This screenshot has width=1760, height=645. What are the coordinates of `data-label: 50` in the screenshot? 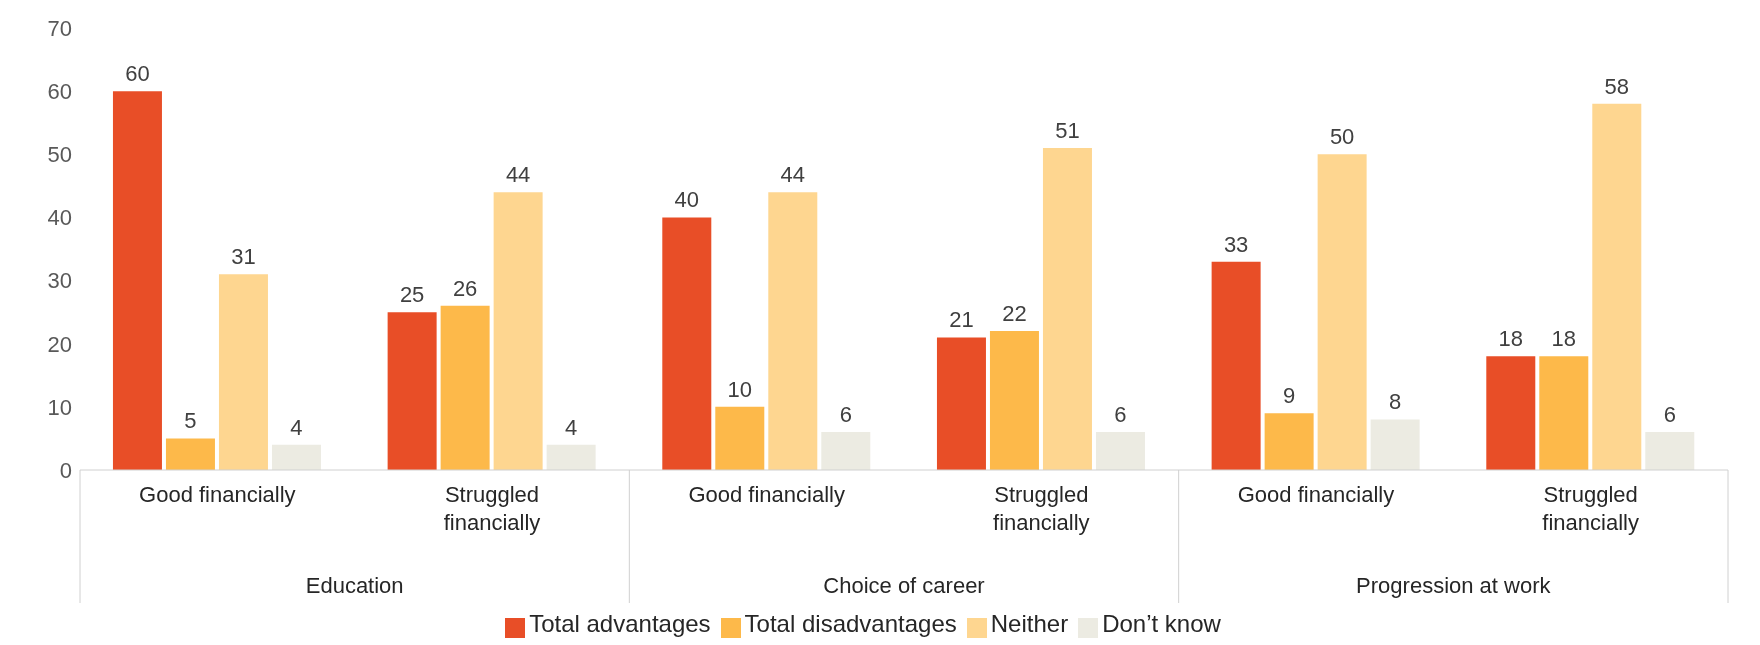 It's located at (1342, 137).